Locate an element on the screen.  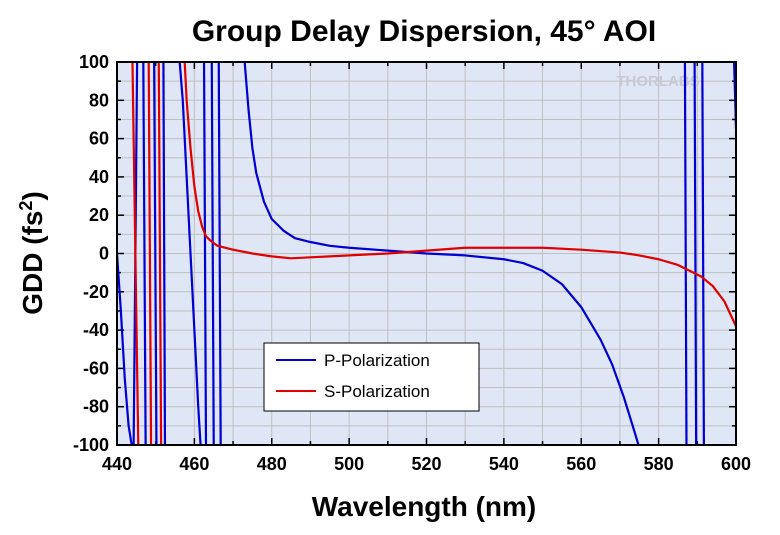
legend: P-Polarization S-Polarization is located at coordinates (371, 377).